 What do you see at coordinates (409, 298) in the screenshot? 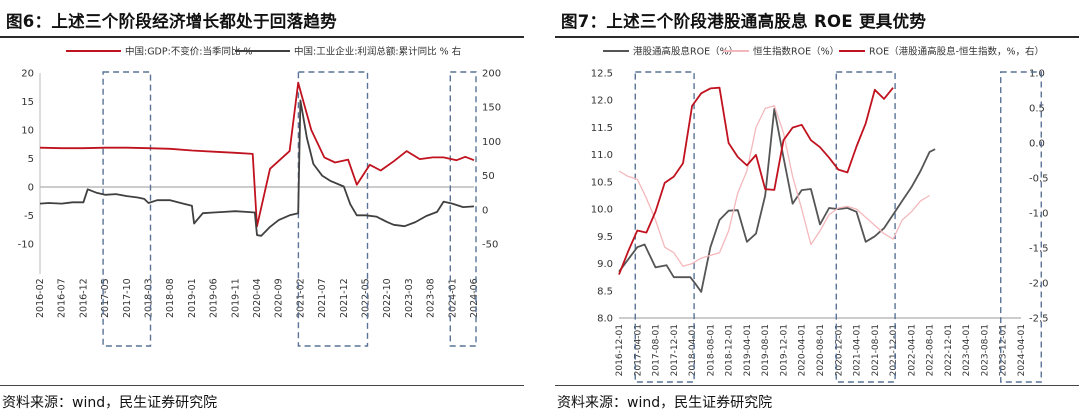
I see `x-tick-group: 2023-03` at bounding box center [409, 298].